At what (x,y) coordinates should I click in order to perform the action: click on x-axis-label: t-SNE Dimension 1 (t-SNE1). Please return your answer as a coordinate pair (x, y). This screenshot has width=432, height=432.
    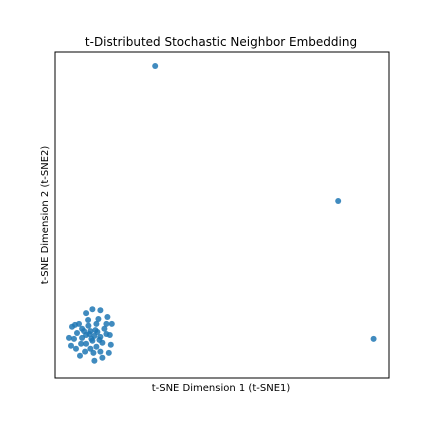
    Looking at the image, I should click on (221, 388).